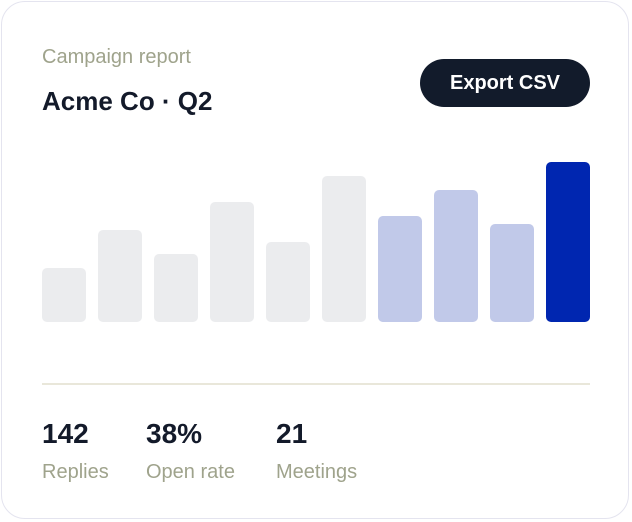 This screenshot has height=522, width=632. Describe the element at coordinates (127, 101) in the screenshot. I see `title: Acme Co · Q2` at that location.